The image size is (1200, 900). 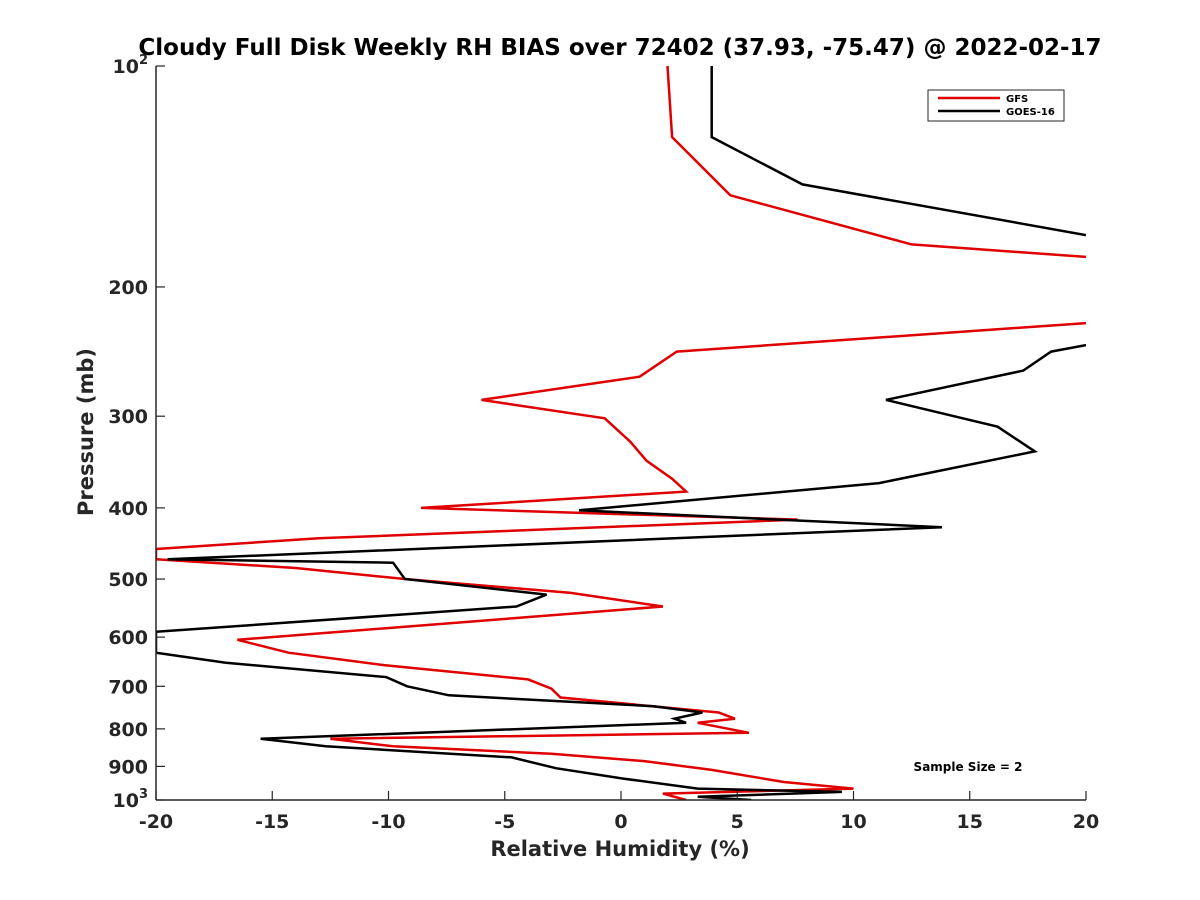 I want to click on y-tick-label: 10², so click(x=131, y=65).